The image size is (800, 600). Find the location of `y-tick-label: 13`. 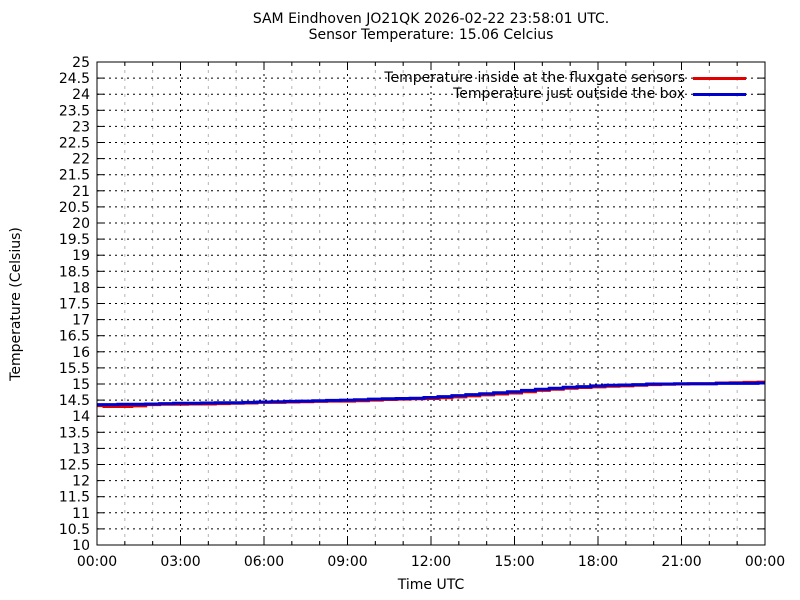

y-tick-label: 13 is located at coordinates (81, 449).